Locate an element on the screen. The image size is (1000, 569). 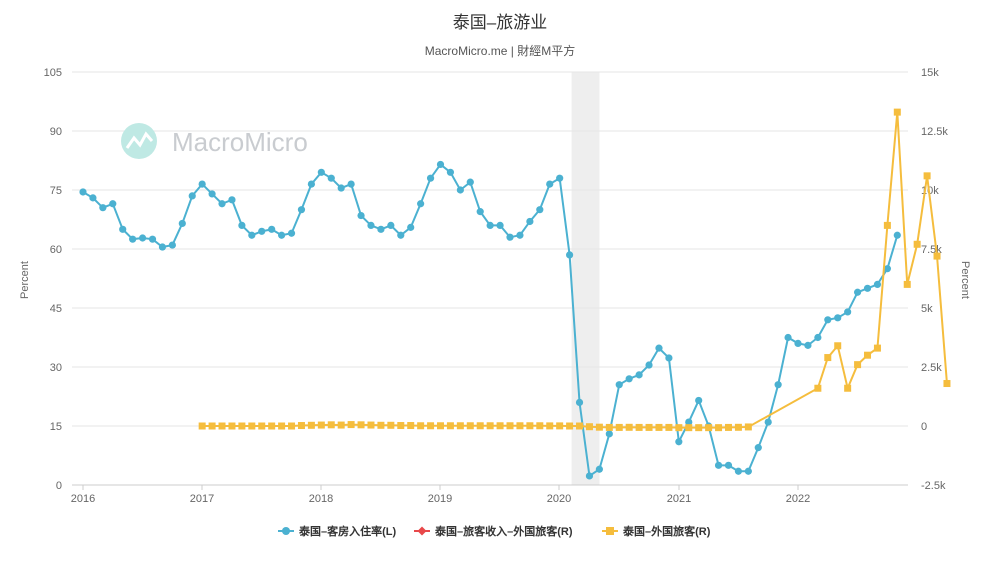
legend: 泰国–客房入住率(L) 泰国–旅客收入–外国旅客(R) 泰国–外国旅客(R) is located at coordinates (494, 531).